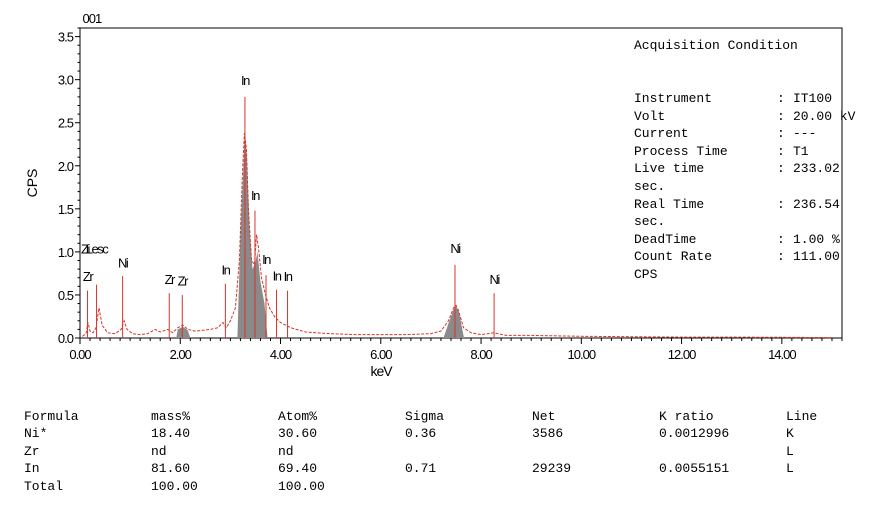 This screenshot has width=892, height=528. I want to click on acquisition-key: Instrument, so click(673, 98).